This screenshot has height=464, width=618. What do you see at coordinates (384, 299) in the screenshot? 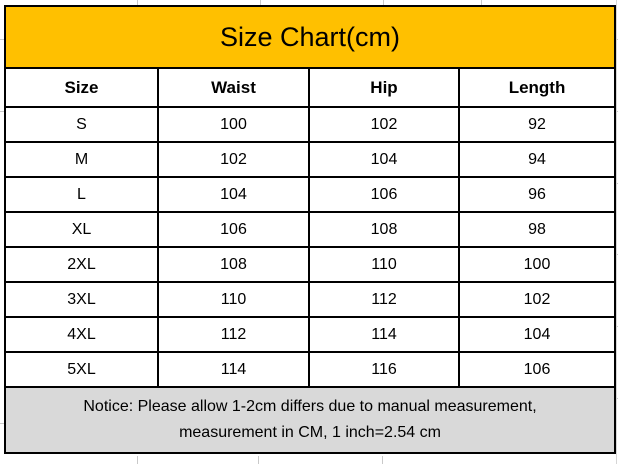
I see `hip-cell: 112` at bounding box center [384, 299].